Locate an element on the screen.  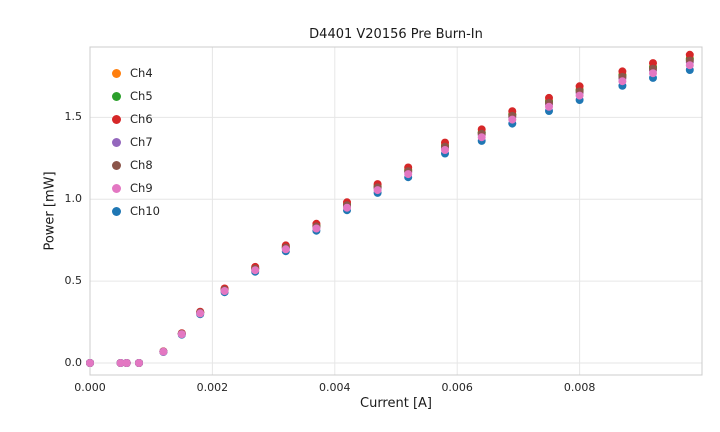
x-tick-label: 0.004 is located at coordinates (335, 387).